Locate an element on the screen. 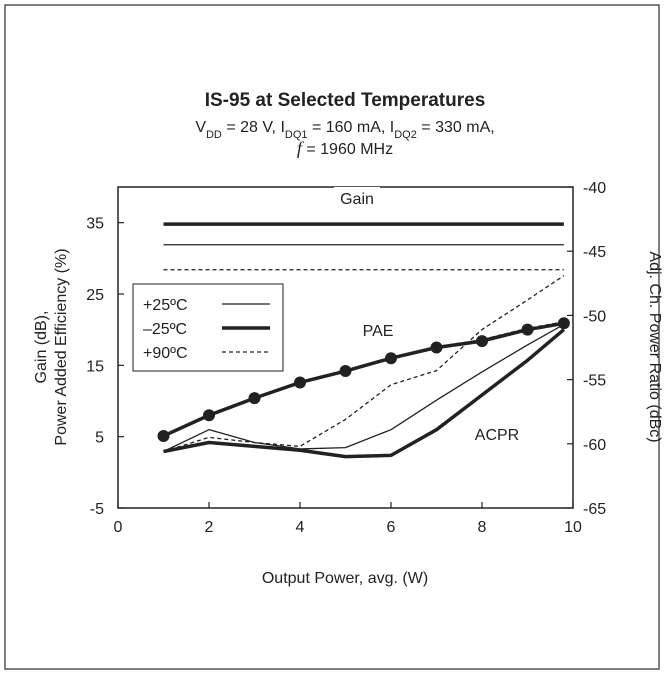 Image resolution: width=665 pixels, height=675 pixels. legend-label: +25ºC is located at coordinates (165, 305).